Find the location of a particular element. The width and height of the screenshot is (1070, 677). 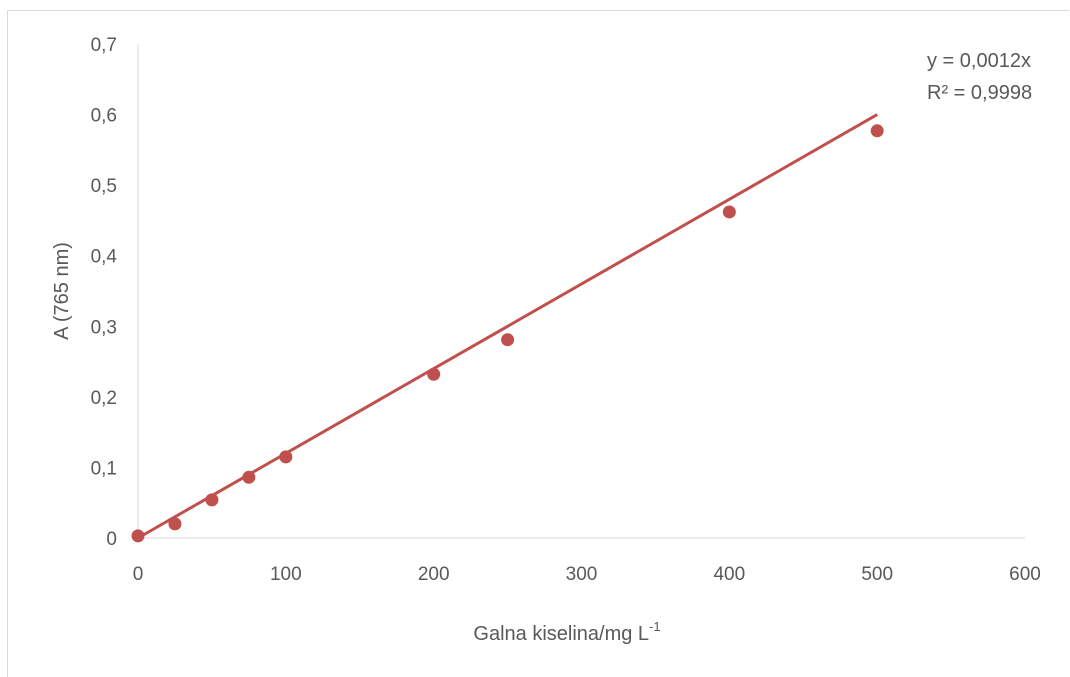

x-tick-label: 400 is located at coordinates (729, 574).